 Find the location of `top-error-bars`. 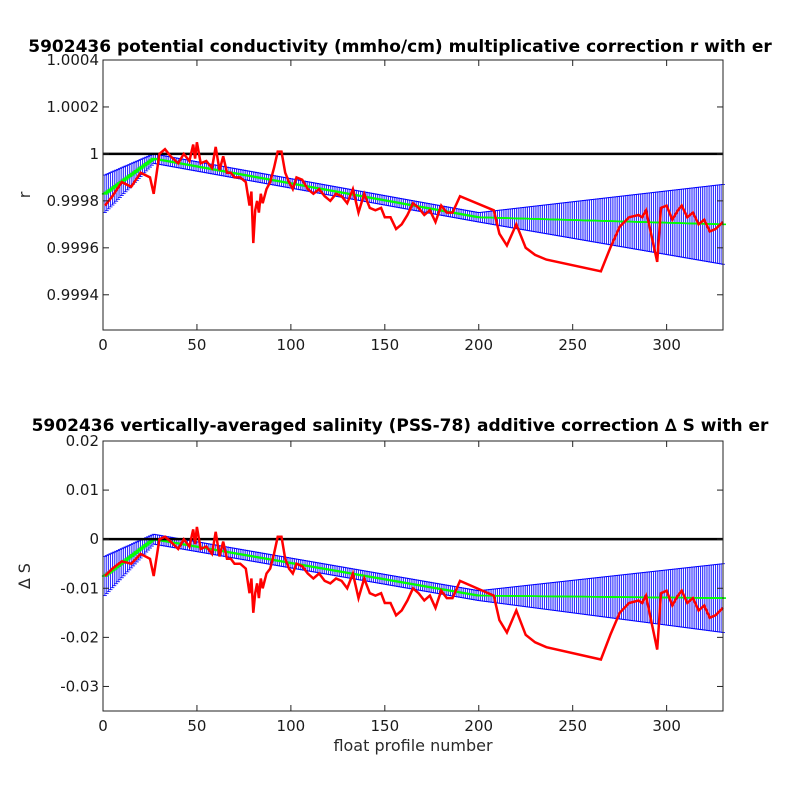

top-error-bars is located at coordinates (413, 209).